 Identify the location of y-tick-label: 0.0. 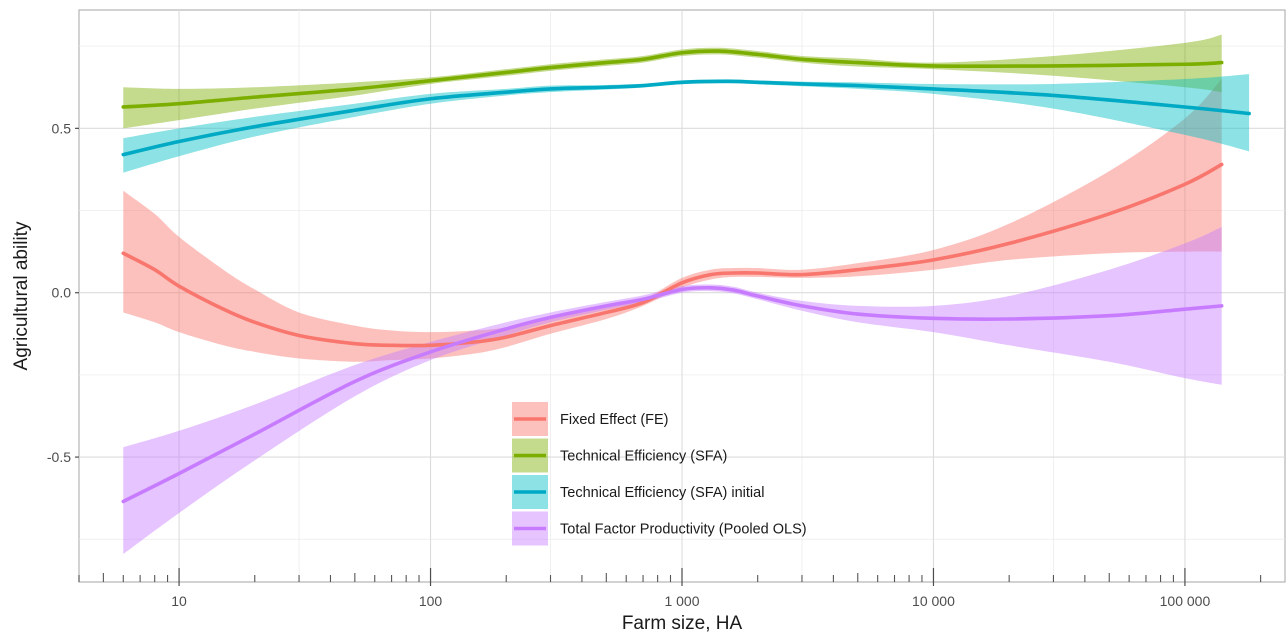
(62, 293).